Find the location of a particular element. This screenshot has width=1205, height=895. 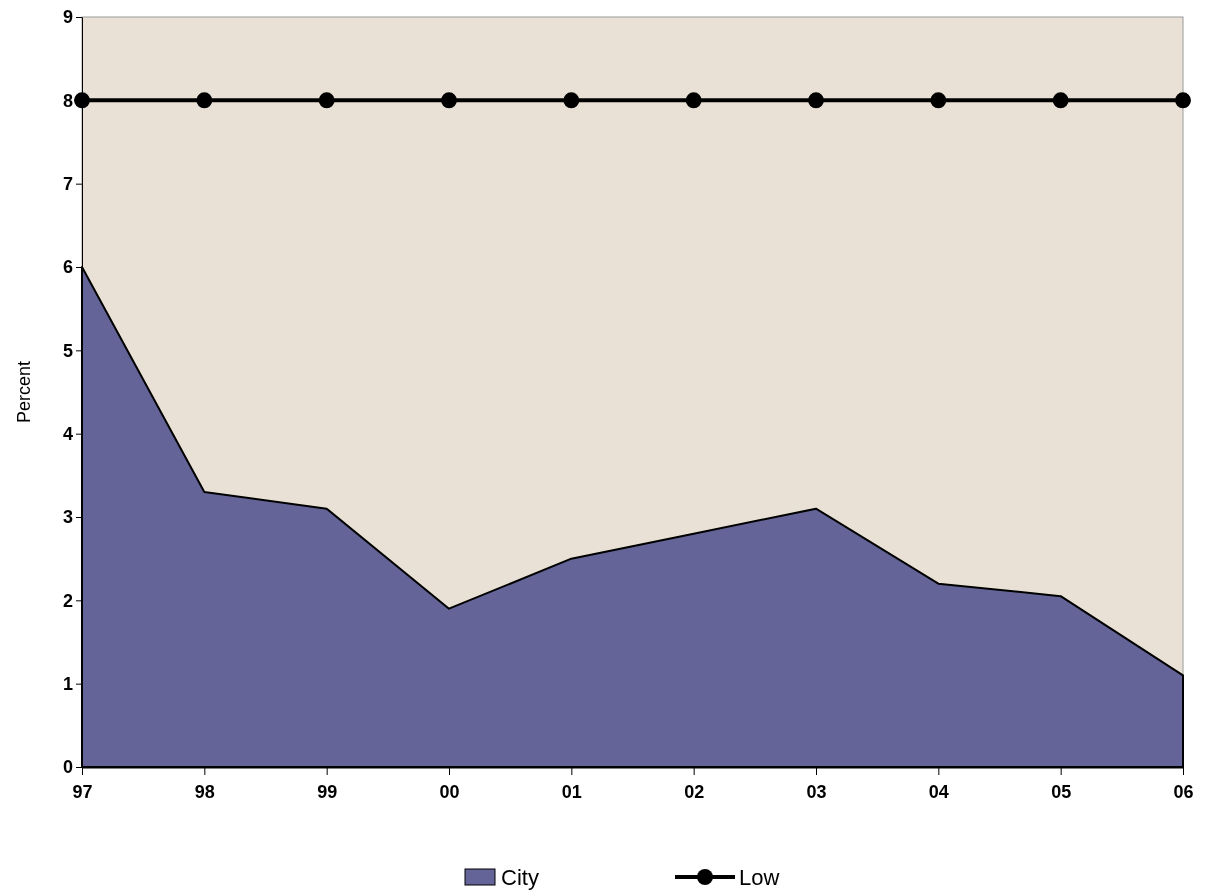

y-tick-label: 8 is located at coordinates (67, 100).